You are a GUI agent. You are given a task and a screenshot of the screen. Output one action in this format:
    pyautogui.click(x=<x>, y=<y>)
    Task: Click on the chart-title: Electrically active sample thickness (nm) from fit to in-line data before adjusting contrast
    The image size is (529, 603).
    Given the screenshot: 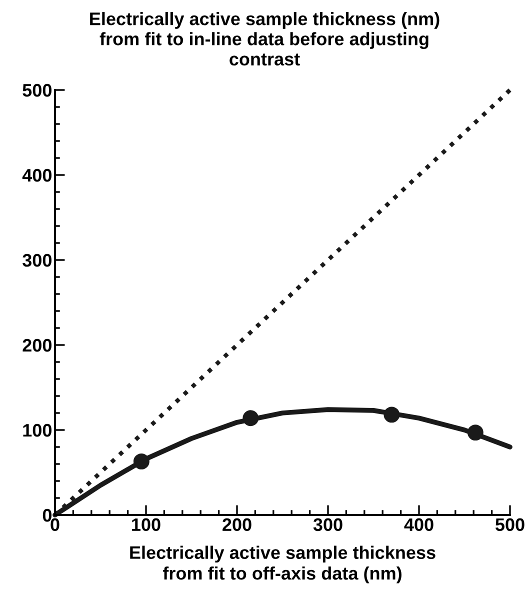 What is the action you would take?
    pyautogui.click(x=265, y=39)
    